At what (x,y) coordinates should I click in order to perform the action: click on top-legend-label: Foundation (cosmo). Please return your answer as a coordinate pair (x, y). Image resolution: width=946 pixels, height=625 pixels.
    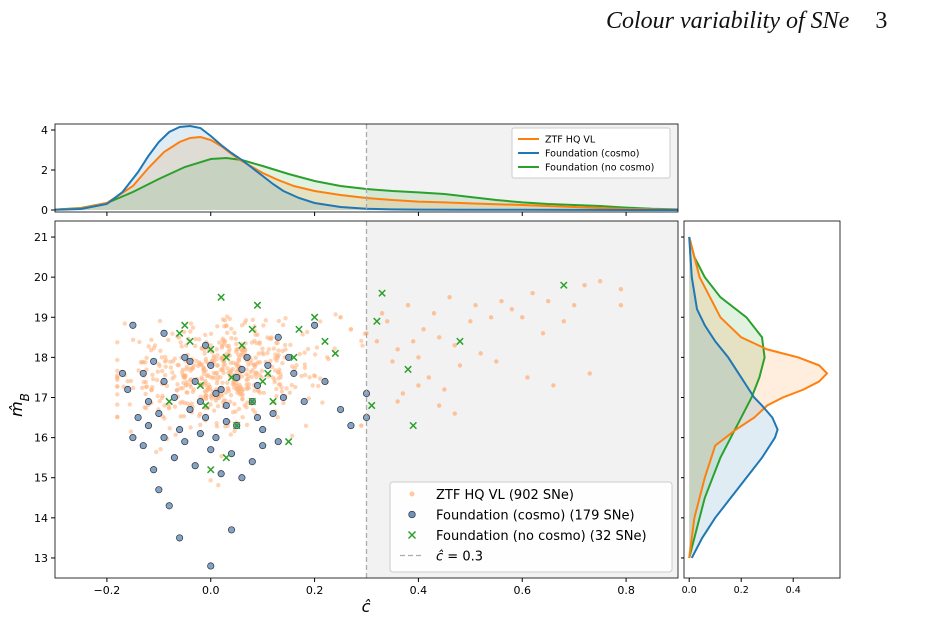
    Looking at the image, I should click on (592, 154).